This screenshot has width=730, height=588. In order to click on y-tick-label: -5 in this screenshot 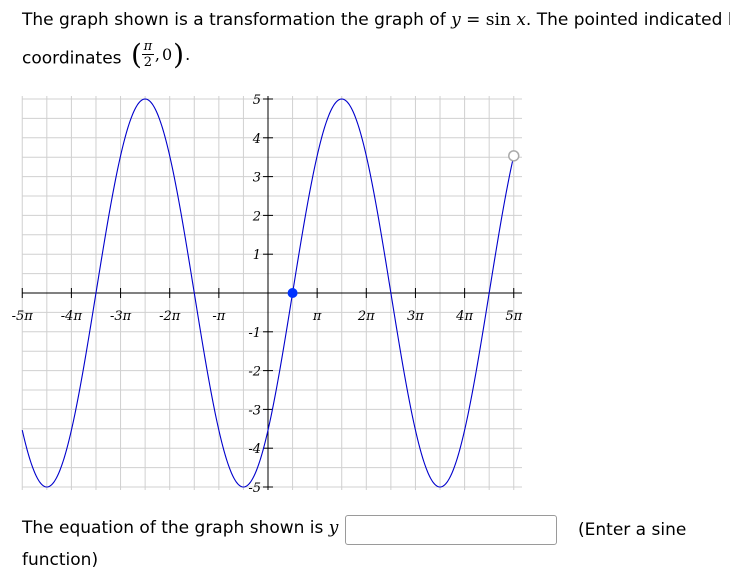, I will do `click(254, 488)`.